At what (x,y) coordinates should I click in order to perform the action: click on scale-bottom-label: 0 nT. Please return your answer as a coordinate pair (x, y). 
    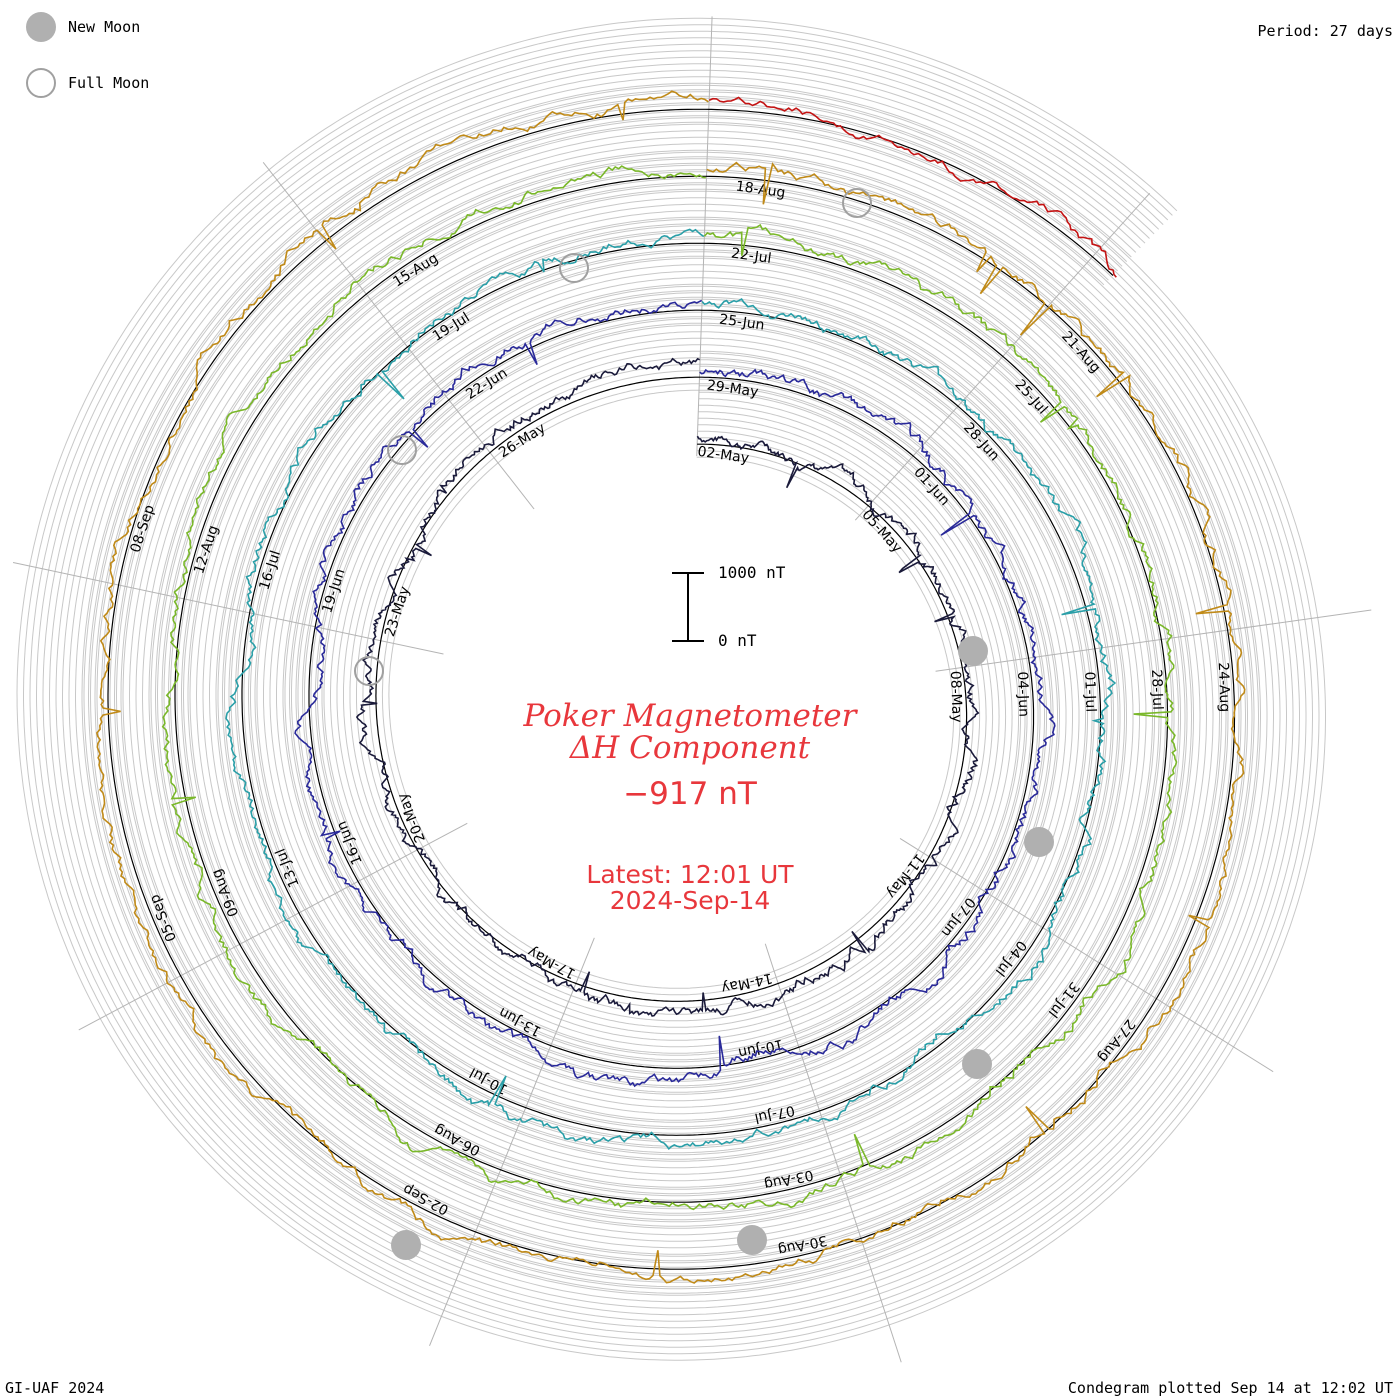
    Looking at the image, I should click on (737, 640).